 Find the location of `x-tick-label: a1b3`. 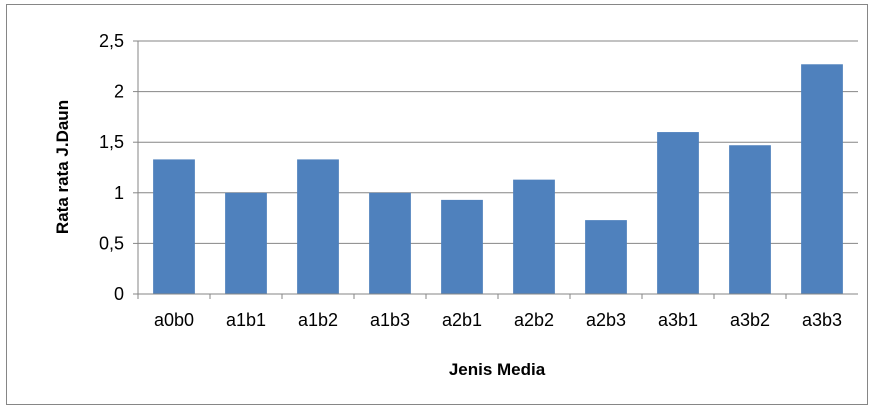

x-tick-label: a1b3 is located at coordinates (390, 320).